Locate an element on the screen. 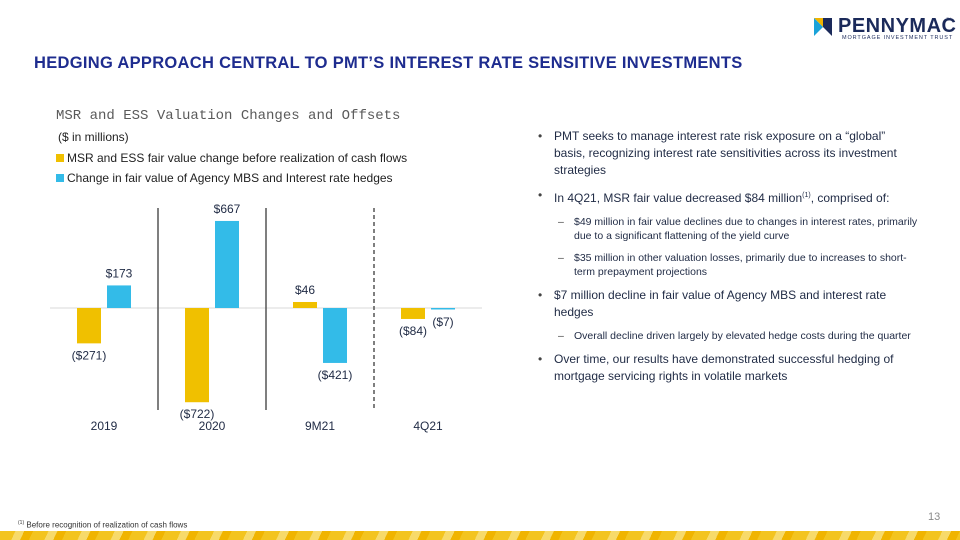  data-label-fair-value-4Q21: ($84) is located at coordinates (413, 331).